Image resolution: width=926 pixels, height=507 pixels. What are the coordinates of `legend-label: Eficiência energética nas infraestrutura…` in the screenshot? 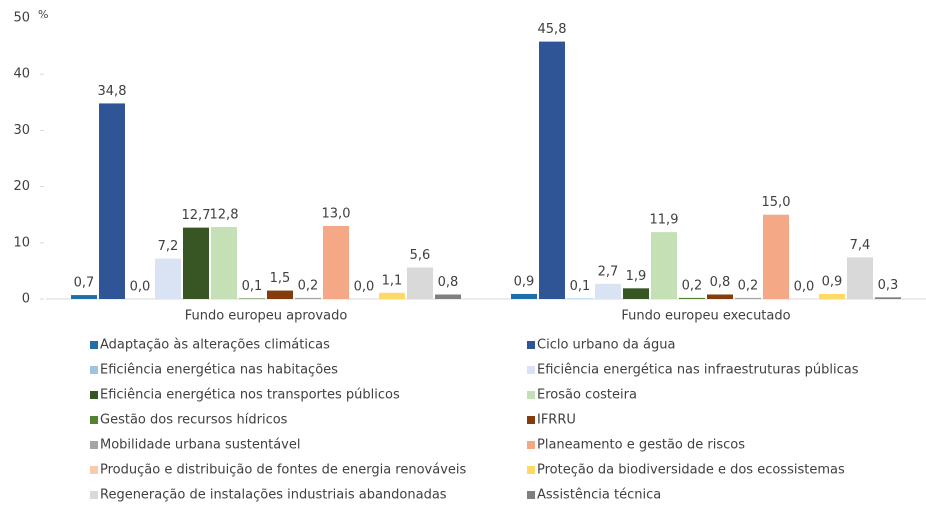 It's located at (698, 370).